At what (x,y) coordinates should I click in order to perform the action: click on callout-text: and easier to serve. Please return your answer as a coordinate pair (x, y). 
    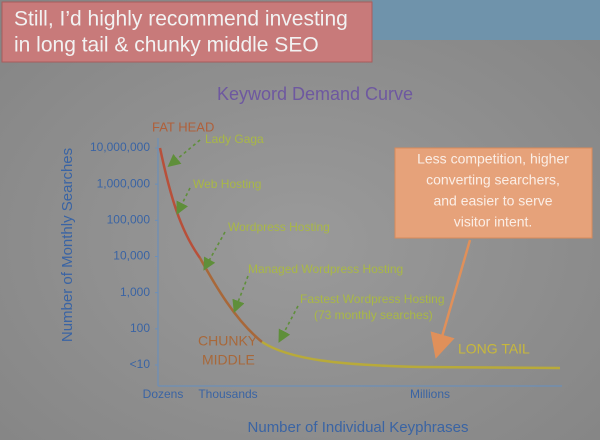
    Looking at the image, I should click on (492, 201).